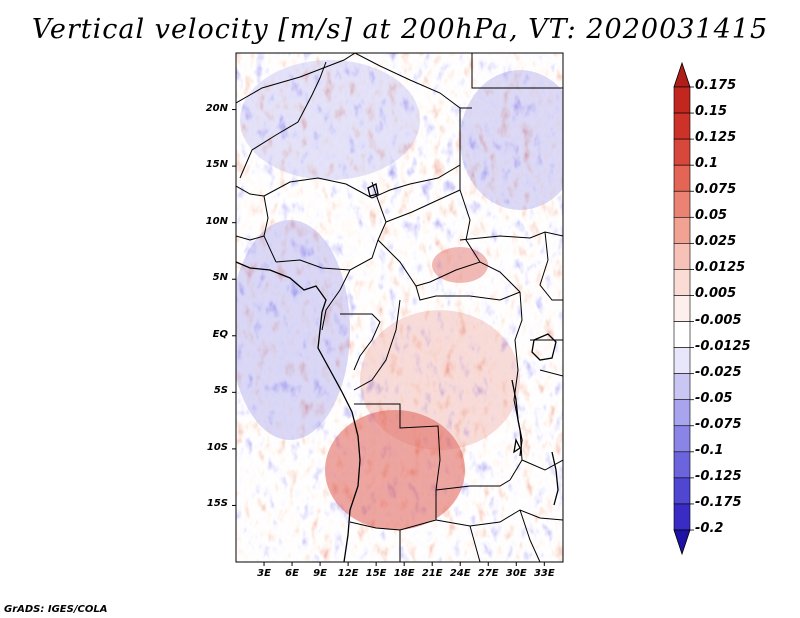  I want to click on colorbar-label: -0.025, so click(718, 372).